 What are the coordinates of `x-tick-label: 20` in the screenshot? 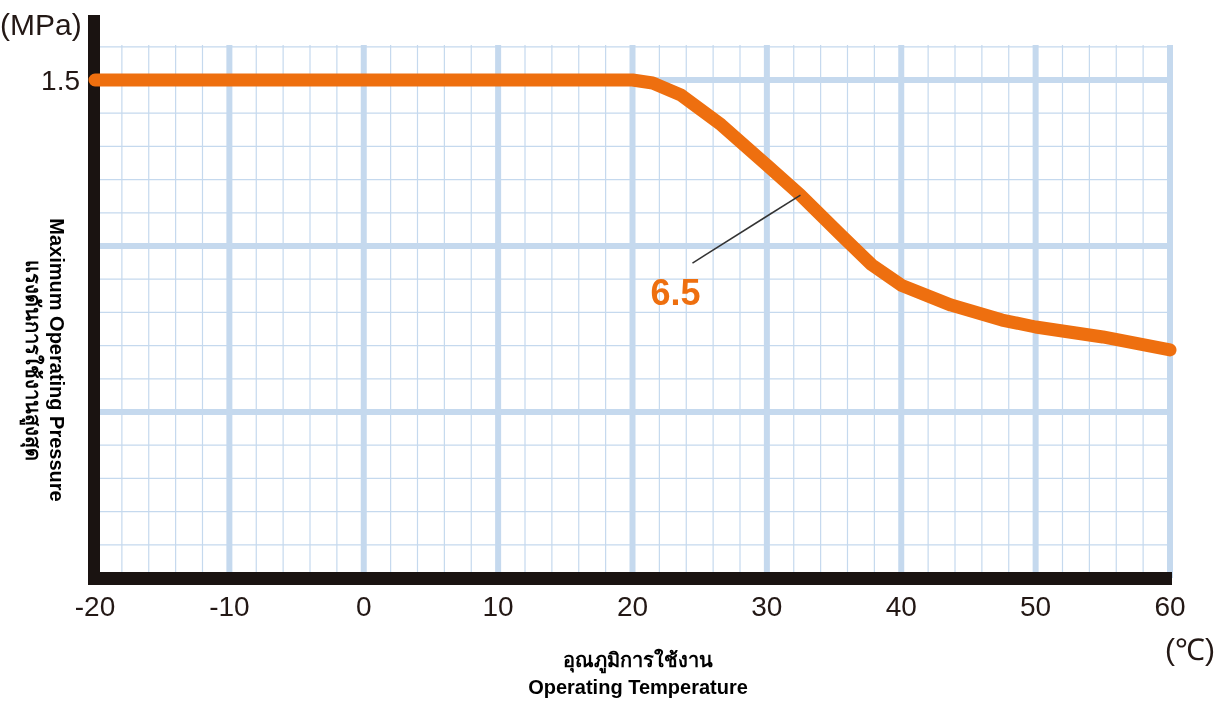 It's located at (632, 606).